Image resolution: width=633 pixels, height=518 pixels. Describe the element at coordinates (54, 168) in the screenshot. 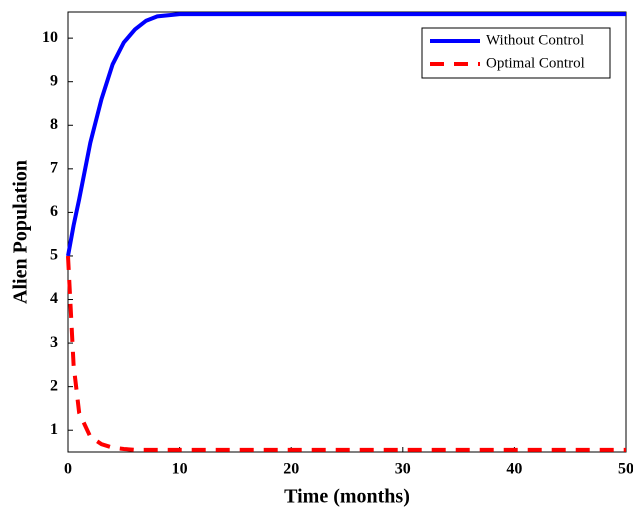

I see `y-tick-label: 7` at that location.